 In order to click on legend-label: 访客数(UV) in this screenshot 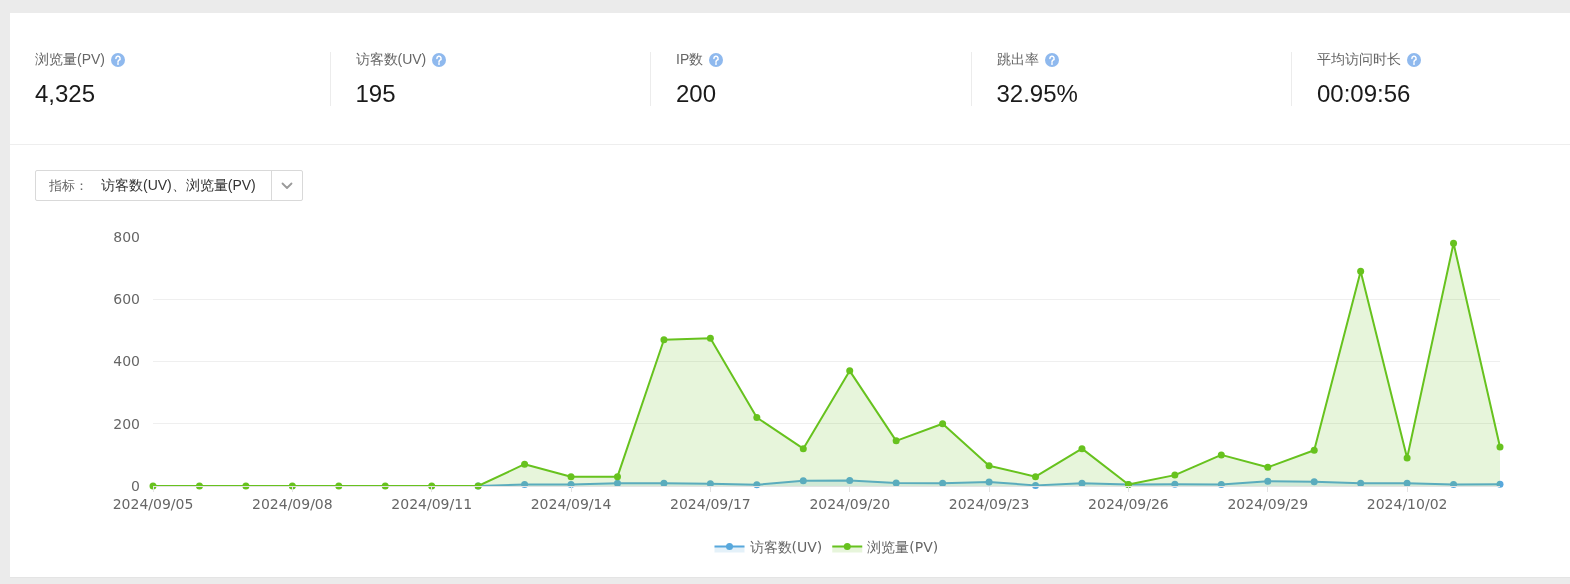, I will do `click(786, 547)`.